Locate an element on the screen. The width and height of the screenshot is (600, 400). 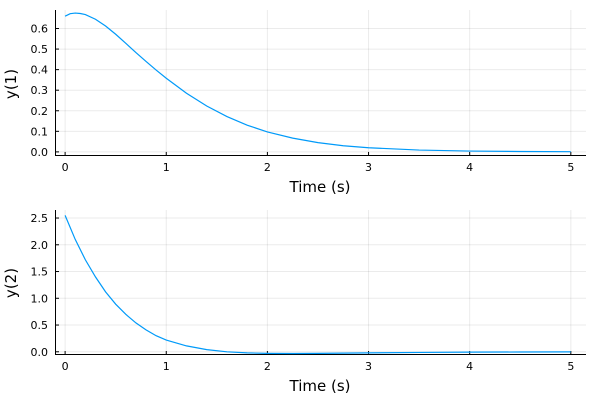
subplot-2-ytick-label-1: 0.5 is located at coordinates (40, 325).